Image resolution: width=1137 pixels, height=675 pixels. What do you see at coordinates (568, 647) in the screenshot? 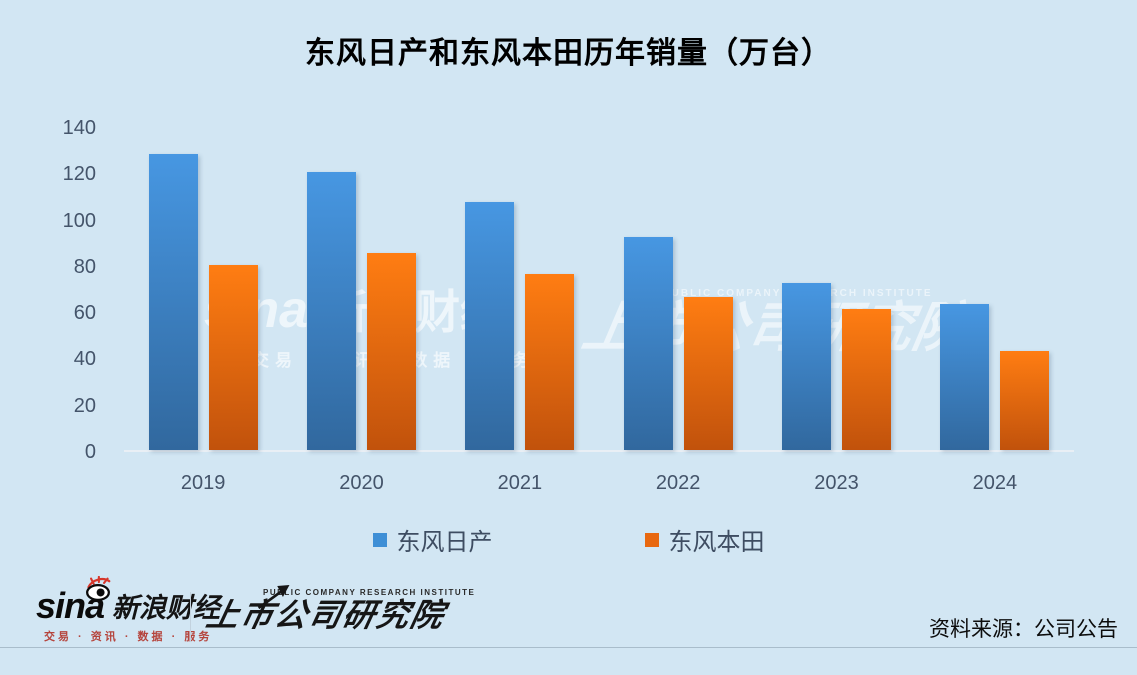
I see `footer-rule` at bounding box center [568, 647].